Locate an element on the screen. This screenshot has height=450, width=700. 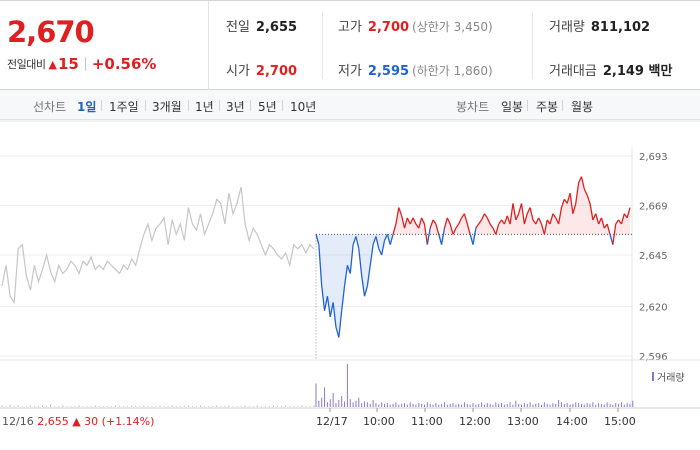
stat-trade-amount: 거래대금 2,149 백만 is located at coordinates (610, 69).